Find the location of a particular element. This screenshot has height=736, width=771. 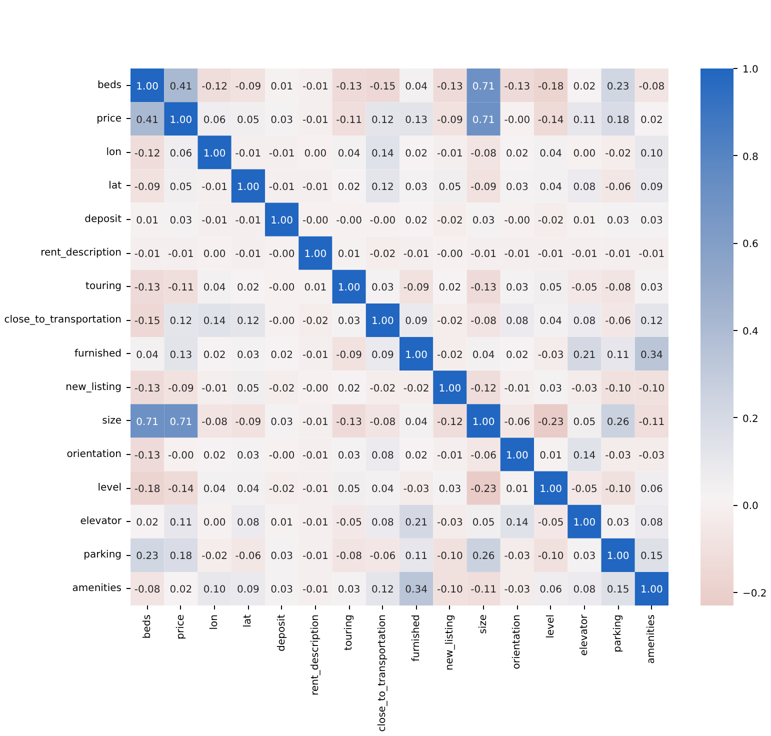

x-tick-label: size is located at coordinates (484, 624).